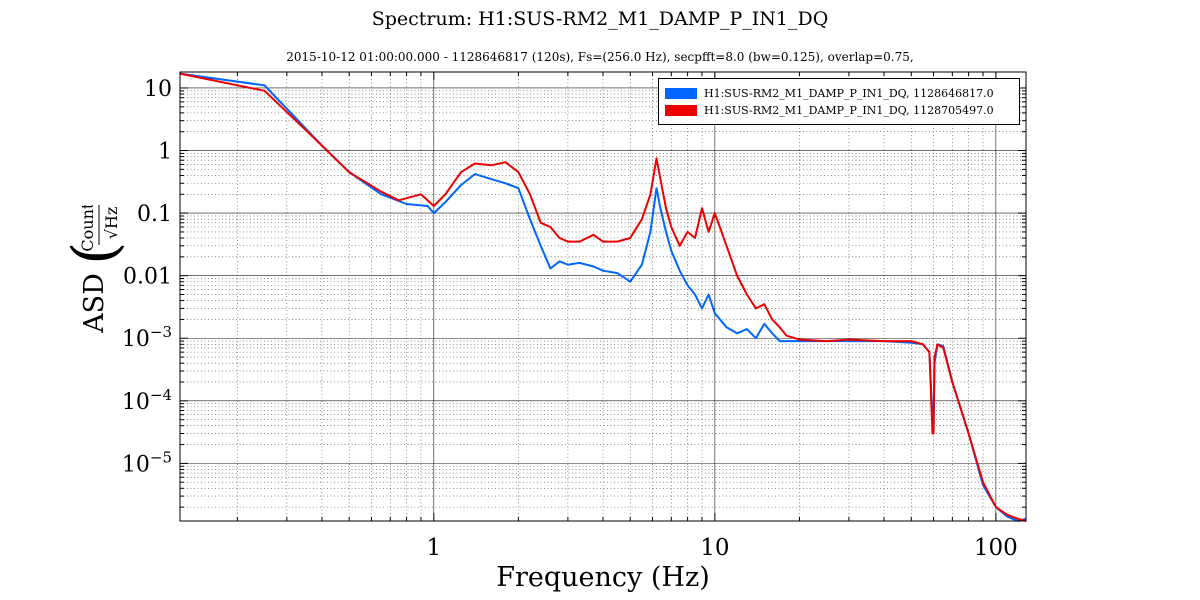 The width and height of the screenshot is (1200, 600). What do you see at coordinates (94, 303) in the screenshot?
I see `y-label-prefix: ASD` at bounding box center [94, 303].